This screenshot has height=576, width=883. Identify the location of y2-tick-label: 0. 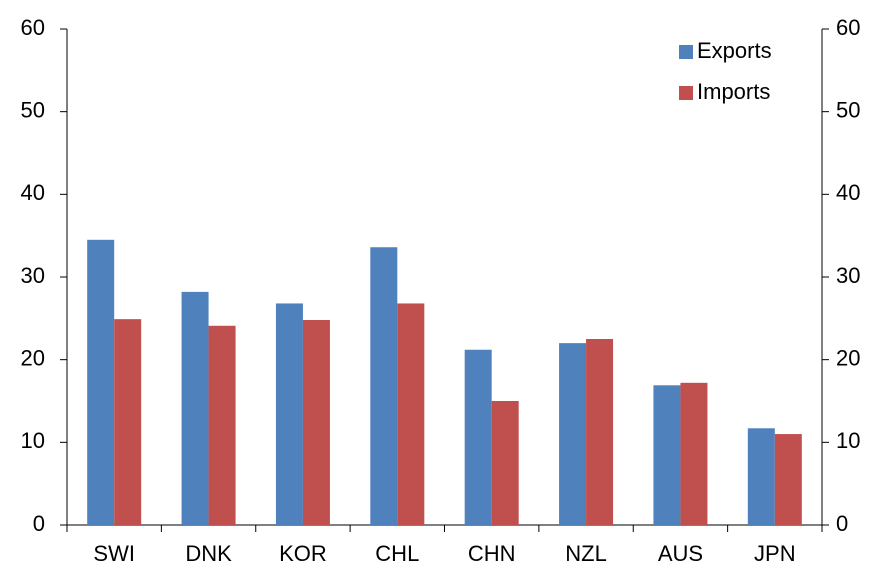
(842, 523).